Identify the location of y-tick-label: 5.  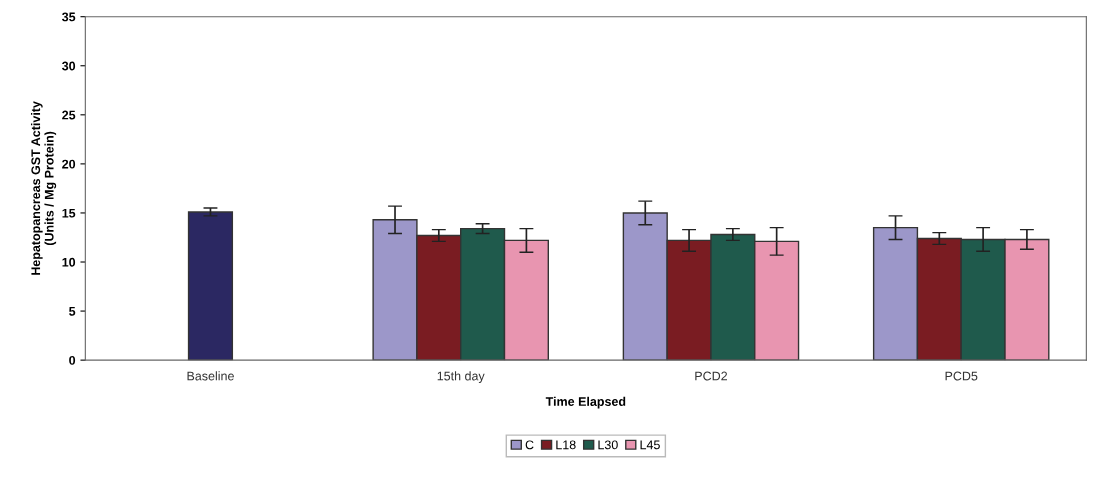
(72, 311).